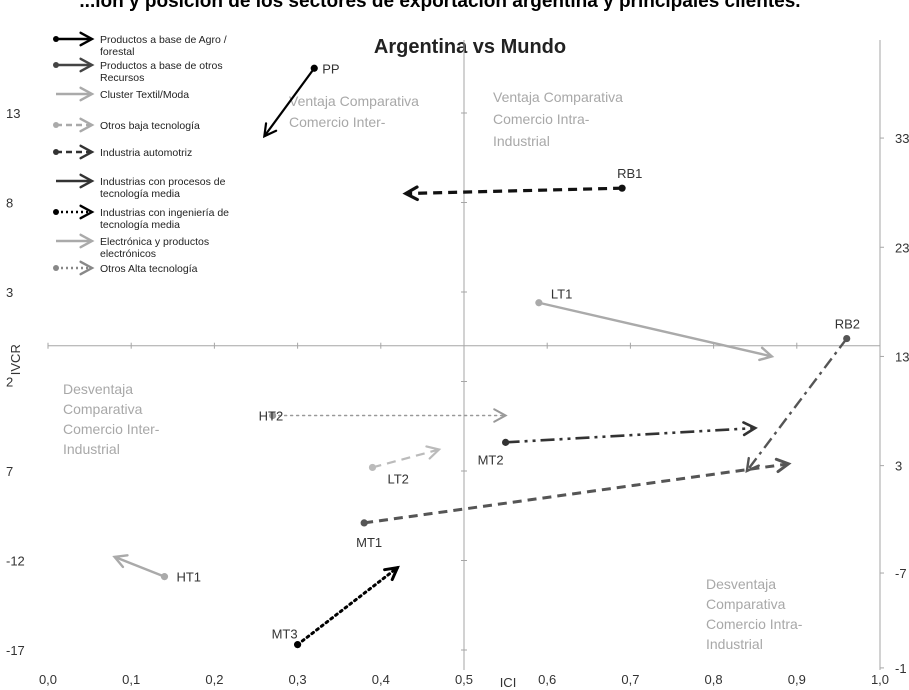  Describe the element at coordinates (898, 466) in the screenshot. I see `y-tick-label-right: 3` at that location.